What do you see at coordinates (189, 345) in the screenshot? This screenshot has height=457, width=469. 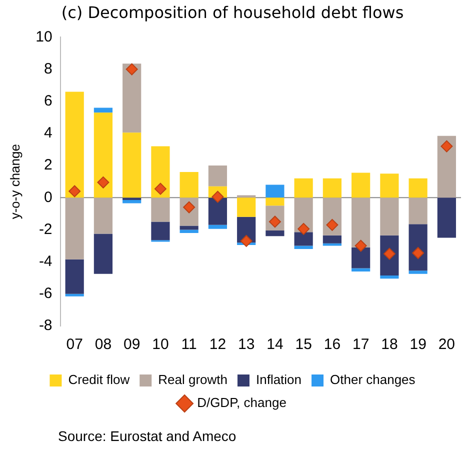 I see `x-tick-label: 11` at bounding box center [189, 345].